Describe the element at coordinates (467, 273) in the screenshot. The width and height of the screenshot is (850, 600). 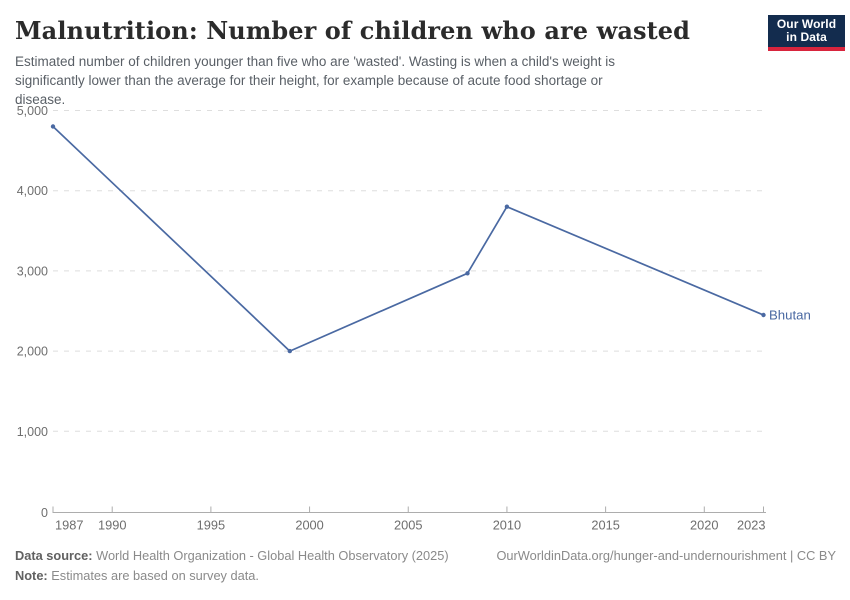
I see `data-point-bhutan-2008` at that location.